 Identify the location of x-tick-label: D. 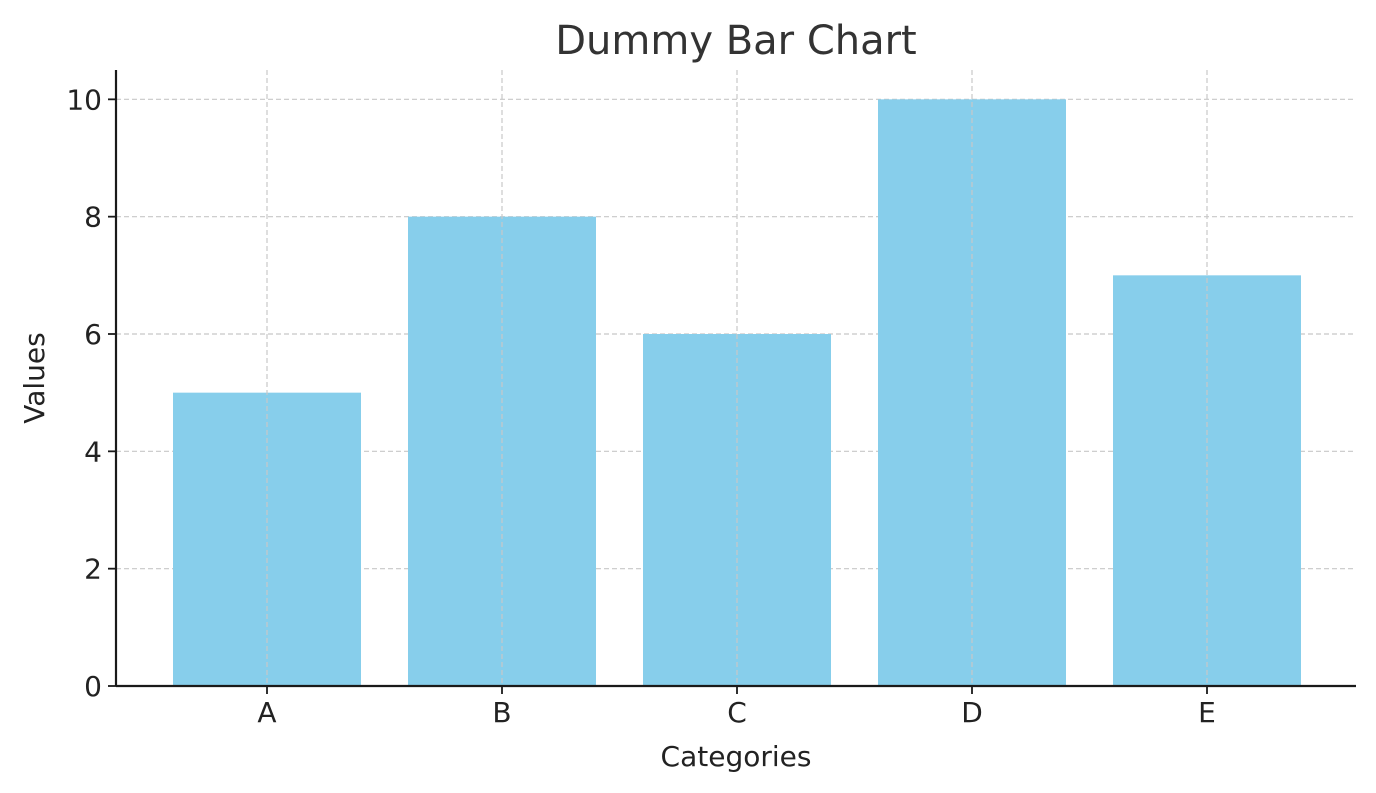
(972, 712).